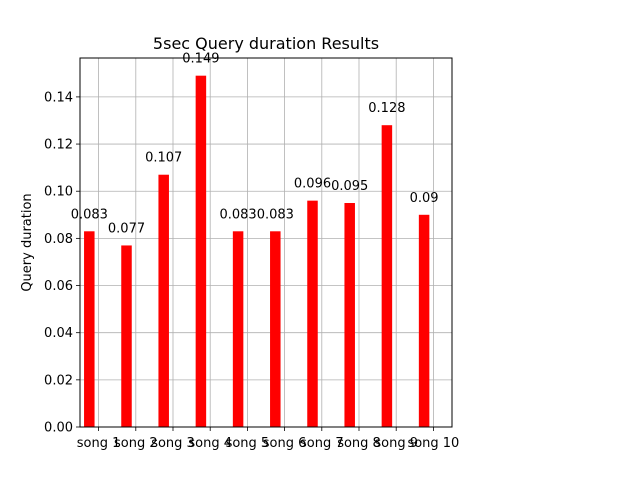 The image size is (640, 484). I want to click on x-tick-label: song 4, so click(210, 443).